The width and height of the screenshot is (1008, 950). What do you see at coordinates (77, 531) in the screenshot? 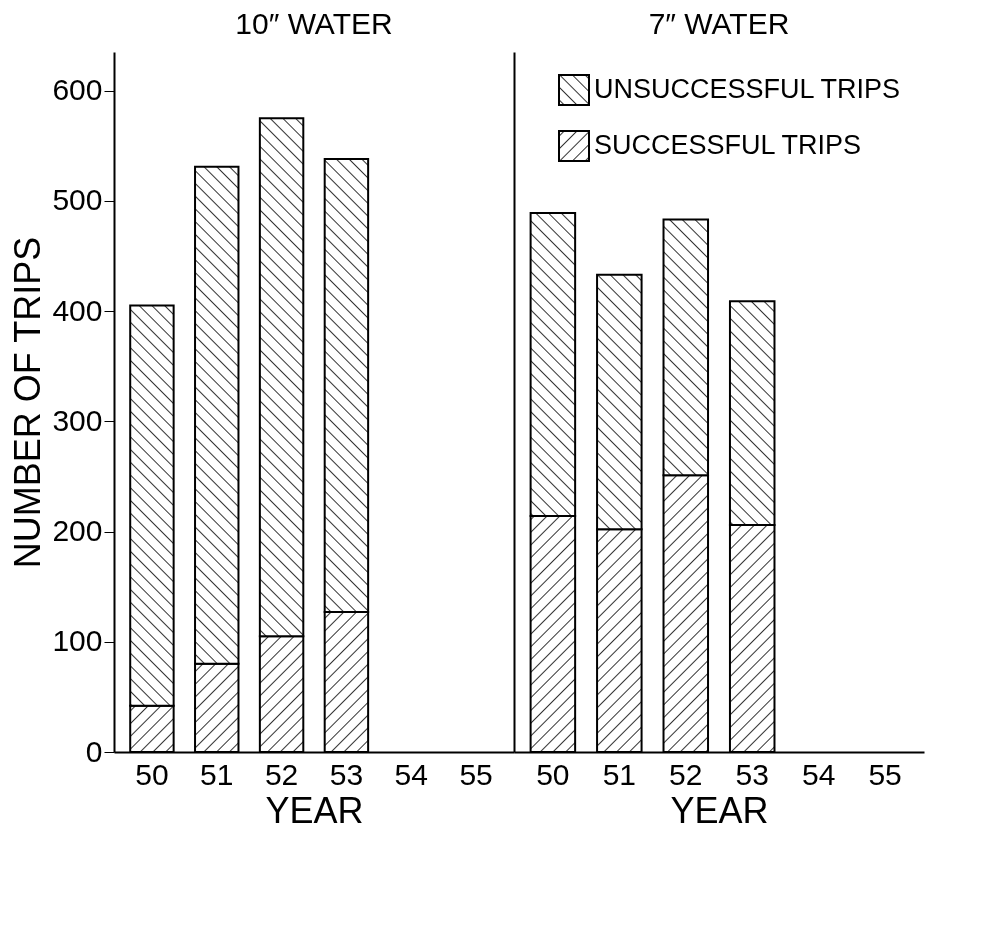
I see `y-tick-label: 200` at bounding box center [77, 531].